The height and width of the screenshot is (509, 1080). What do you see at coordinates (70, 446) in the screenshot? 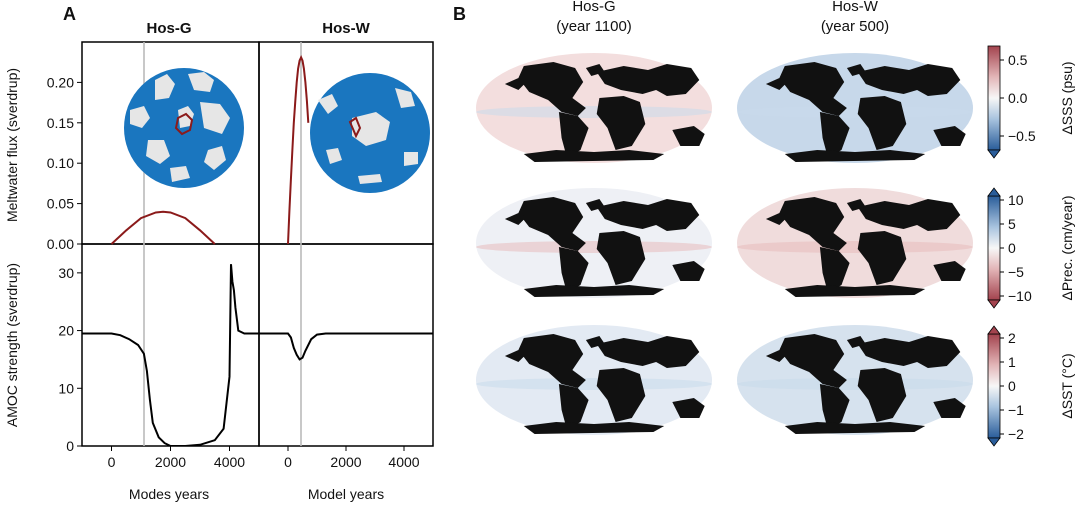
I see `y-tick-label: 0` at bounding box center [70, 446].